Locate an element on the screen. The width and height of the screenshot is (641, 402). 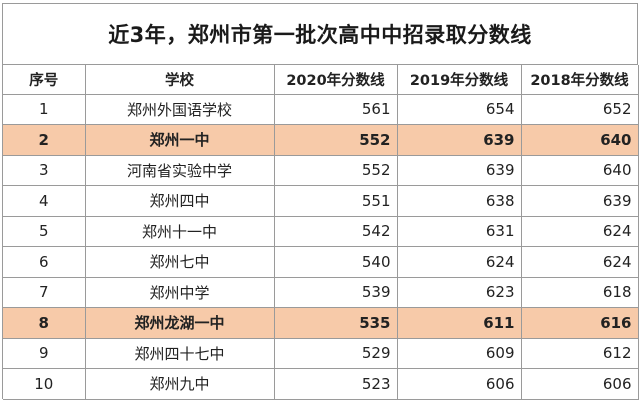
cell-2018: 618 is located at coordinates (580, 292).